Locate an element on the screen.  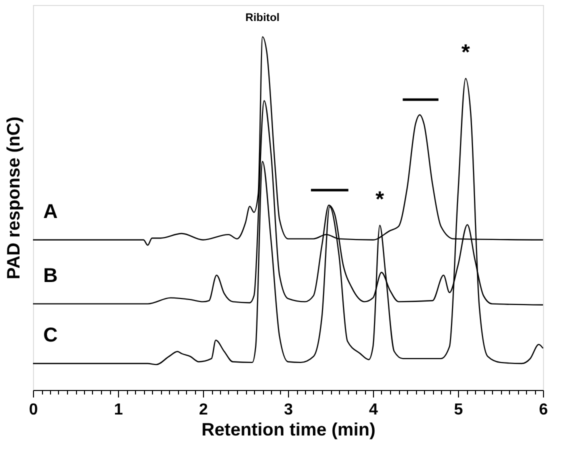
x-tick-label: 4 is located at coordinates (373, 410).